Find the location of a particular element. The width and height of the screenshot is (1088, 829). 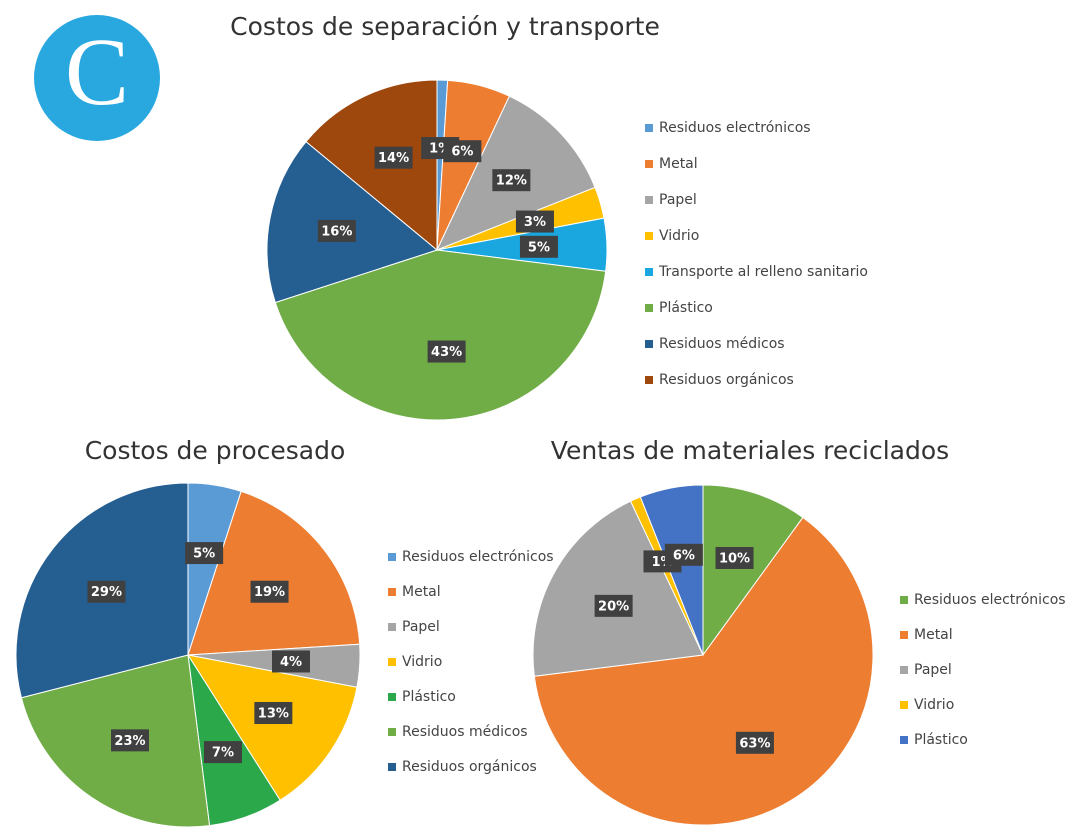

data-label: 23% is located at coordinates (129, 741).